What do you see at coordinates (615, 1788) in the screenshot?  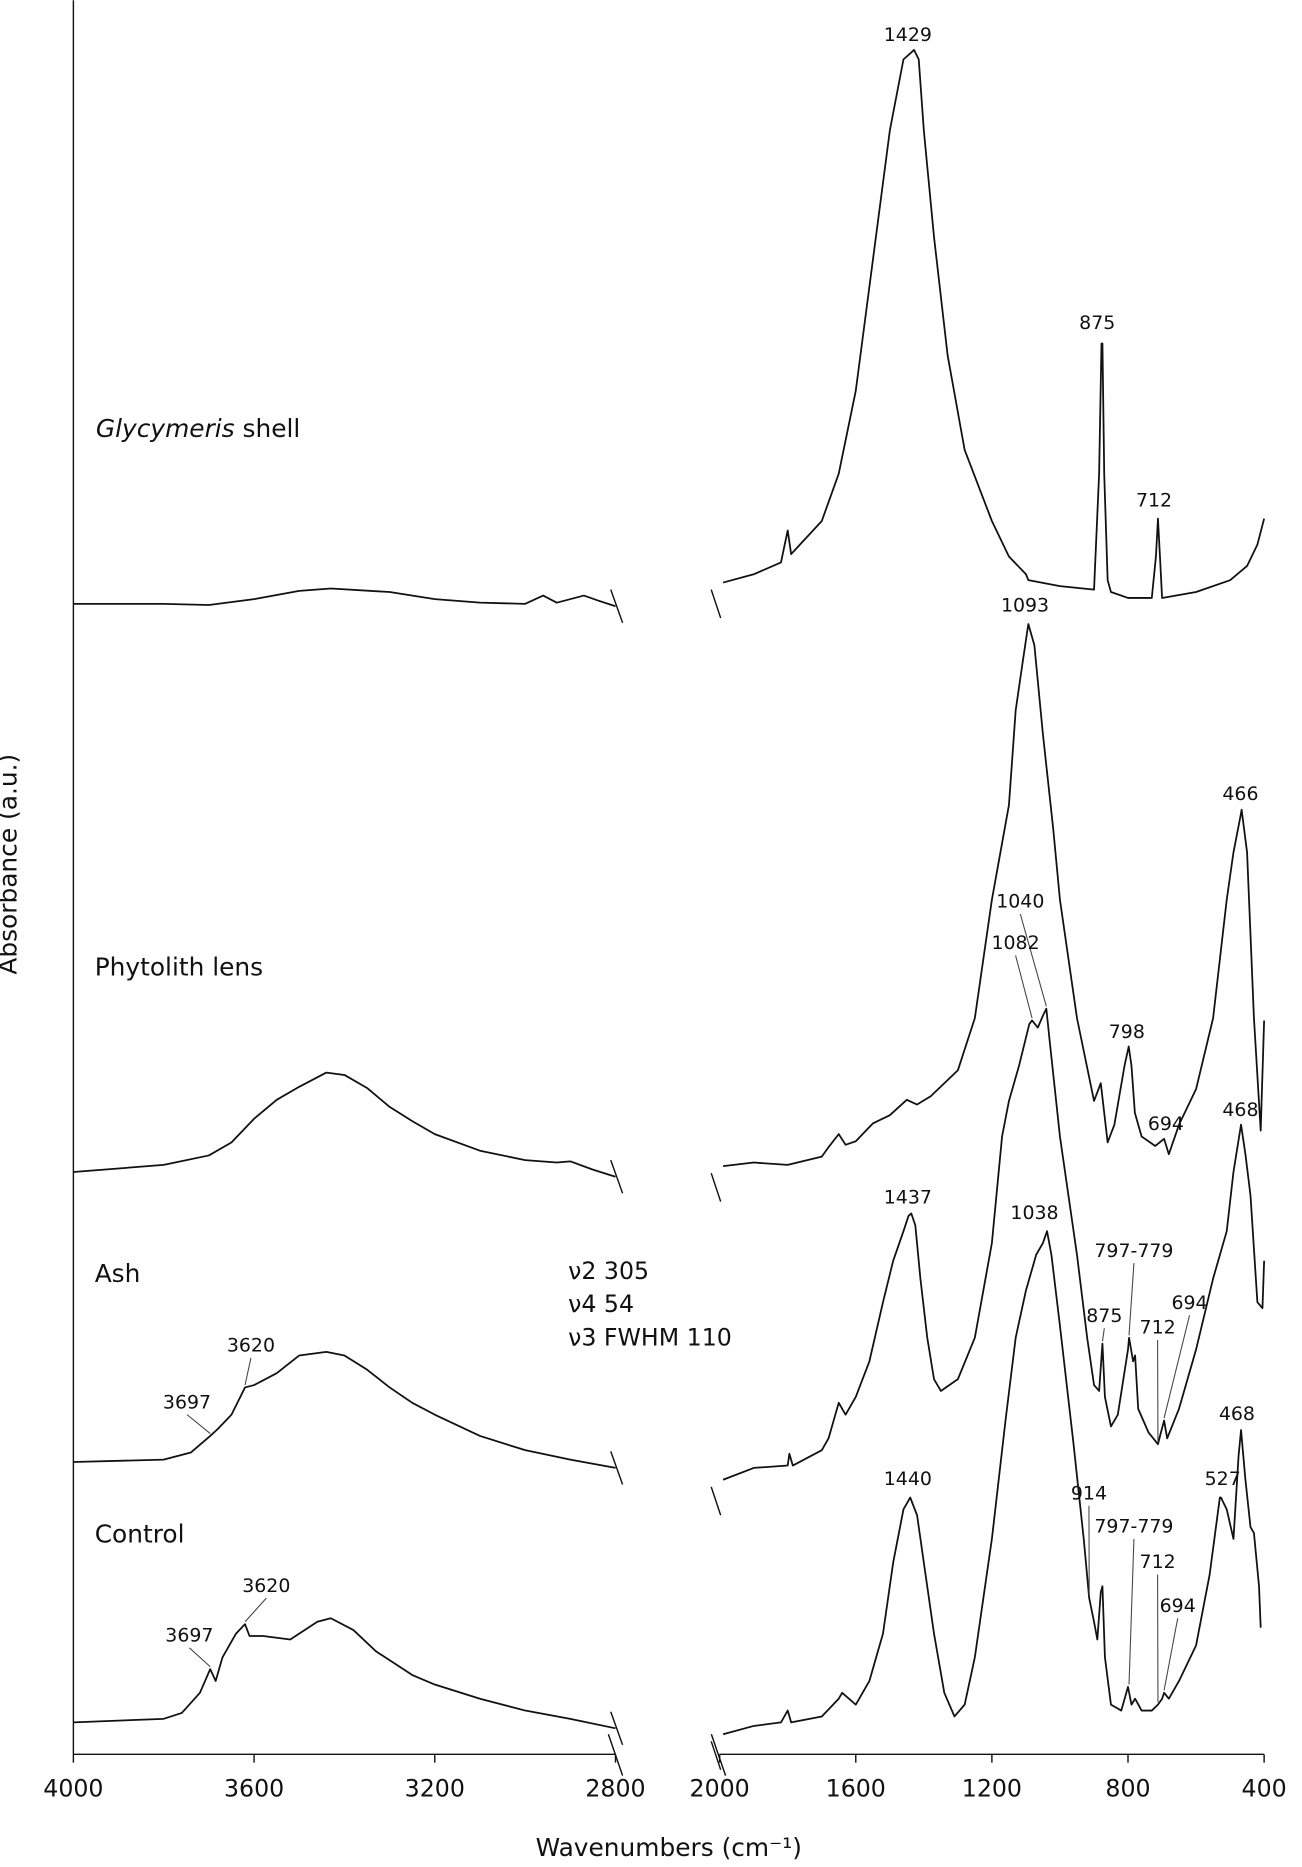 I see `x-tick-label: 2800` at bounding box center [615, 1788].